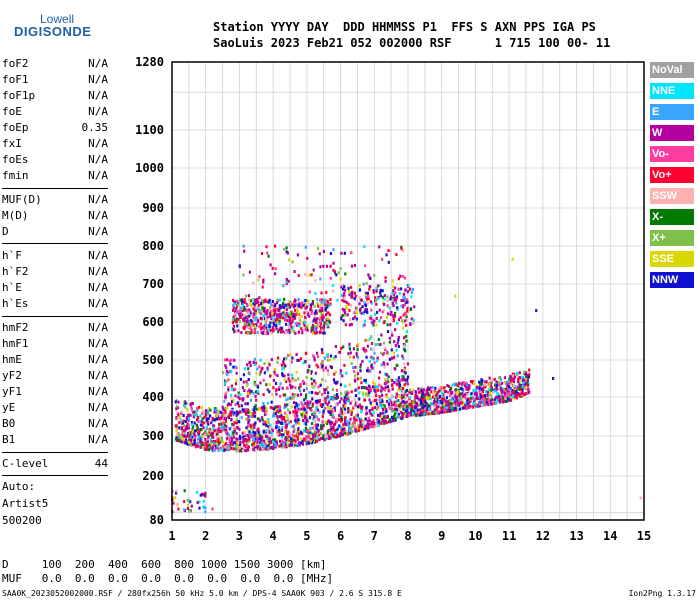 The width and height of the screenshot is (700, 600). I want to click on y-tick-label: 1100, so click(149, 130).